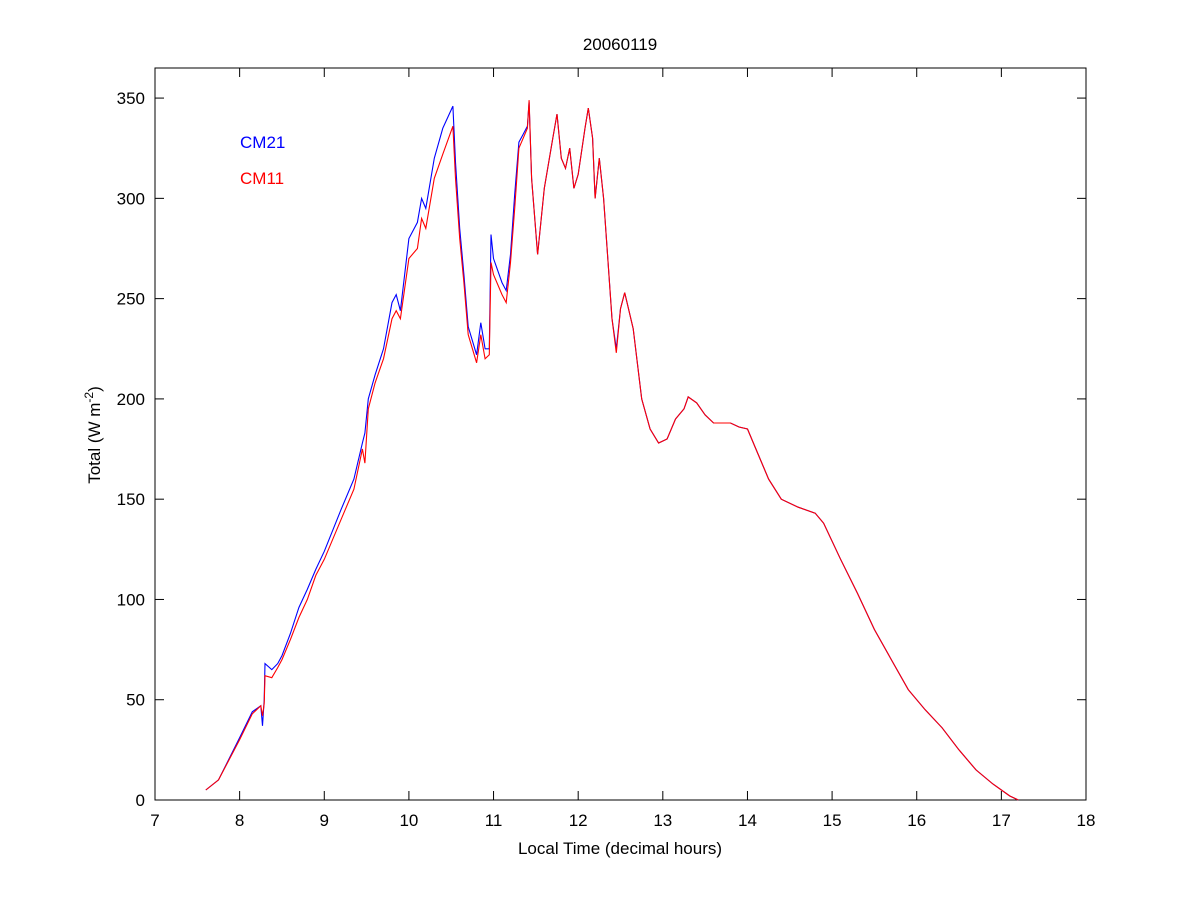  Describe the element at coordinates (262, 178) in the screenshot. I see `legend-entry-cm11: CM11` at that location.